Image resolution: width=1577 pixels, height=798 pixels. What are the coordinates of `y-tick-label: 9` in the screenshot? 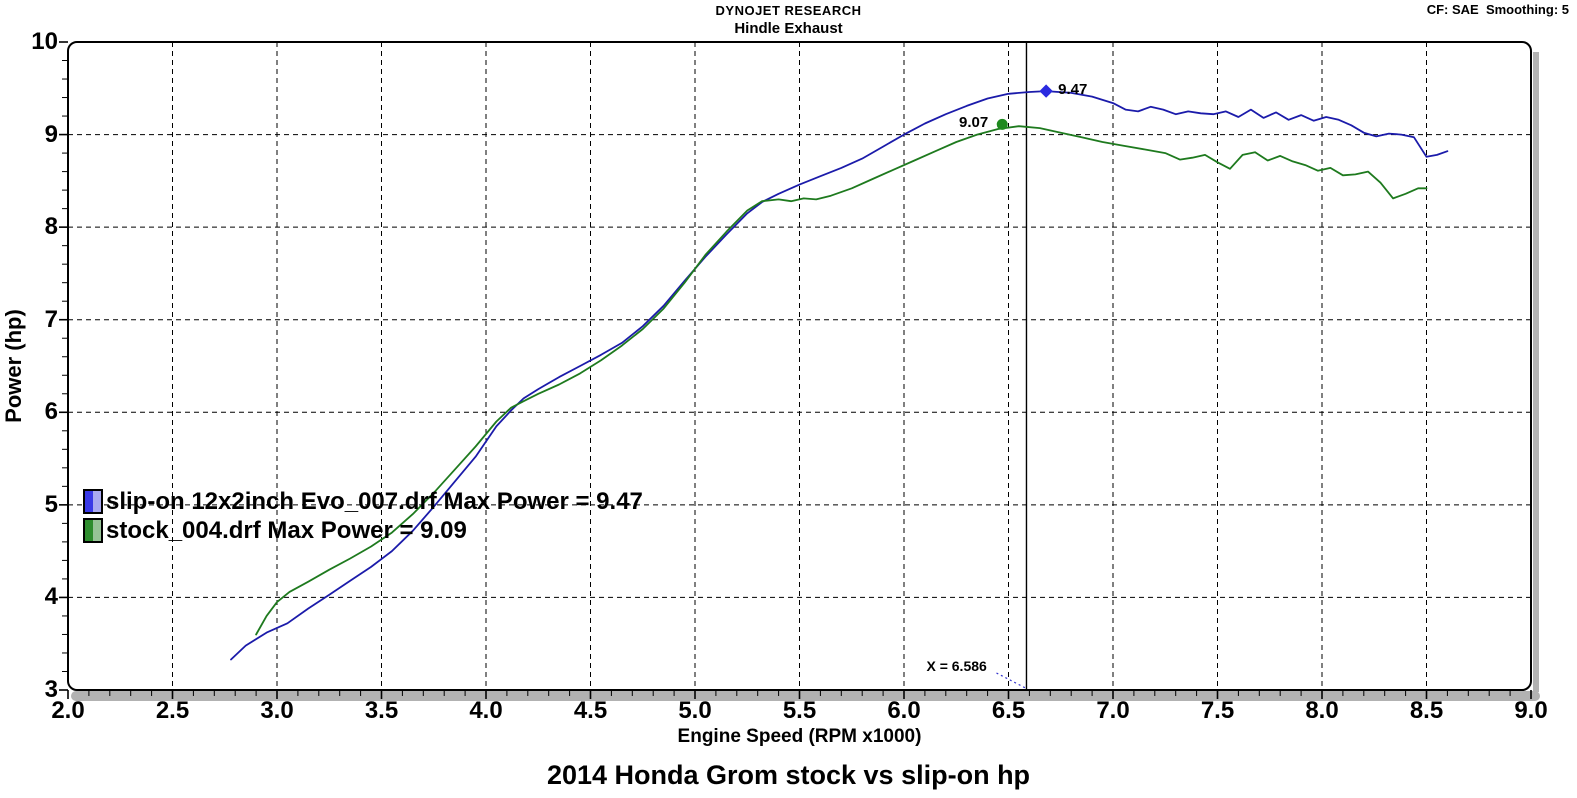 It's located at (51, 134).